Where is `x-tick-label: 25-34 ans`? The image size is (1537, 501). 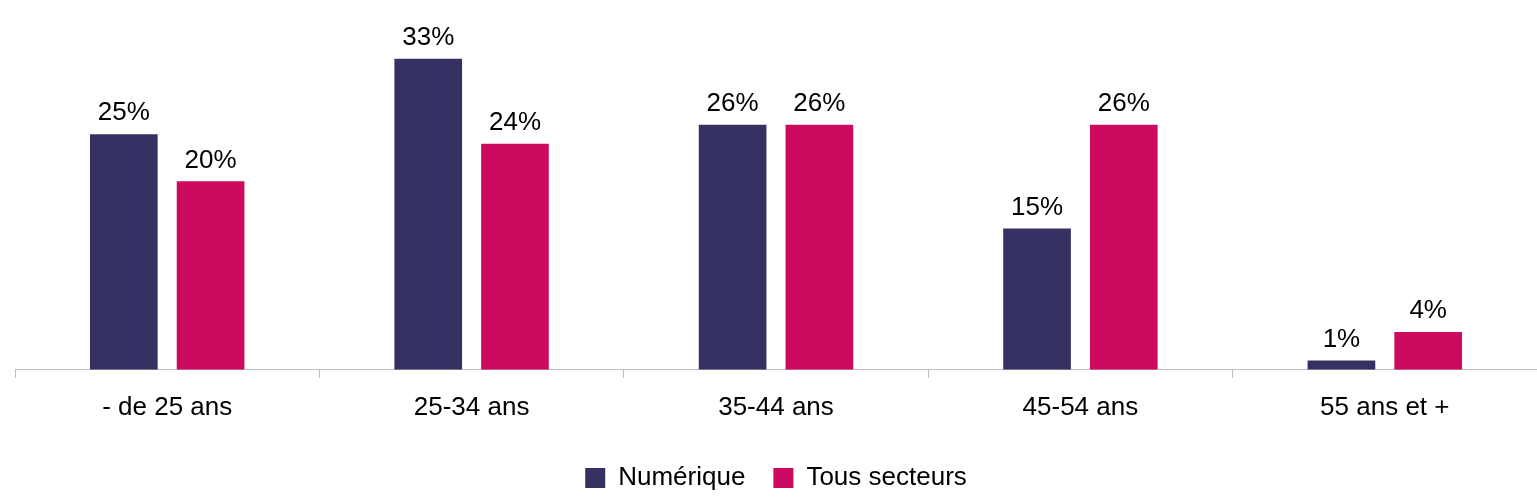 x-tick-label: 25-34 ans is located at coordinates (471, 405).